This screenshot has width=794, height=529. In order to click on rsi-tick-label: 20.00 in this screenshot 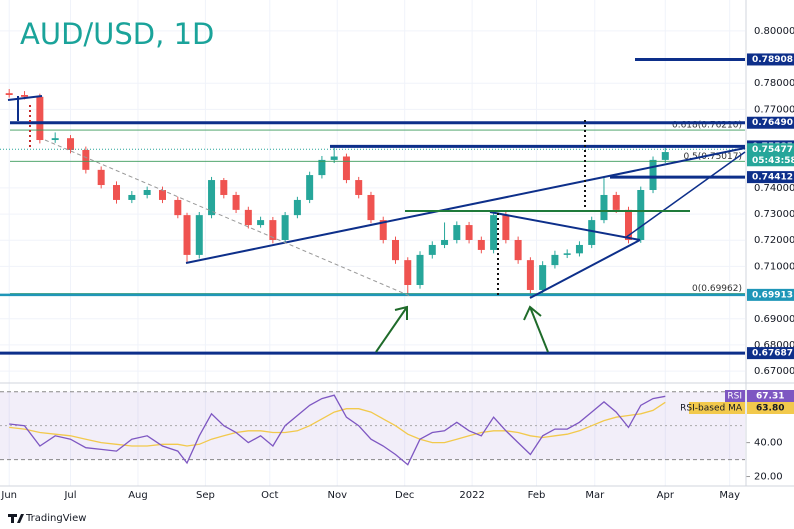, I will do `click(768, 477)`.